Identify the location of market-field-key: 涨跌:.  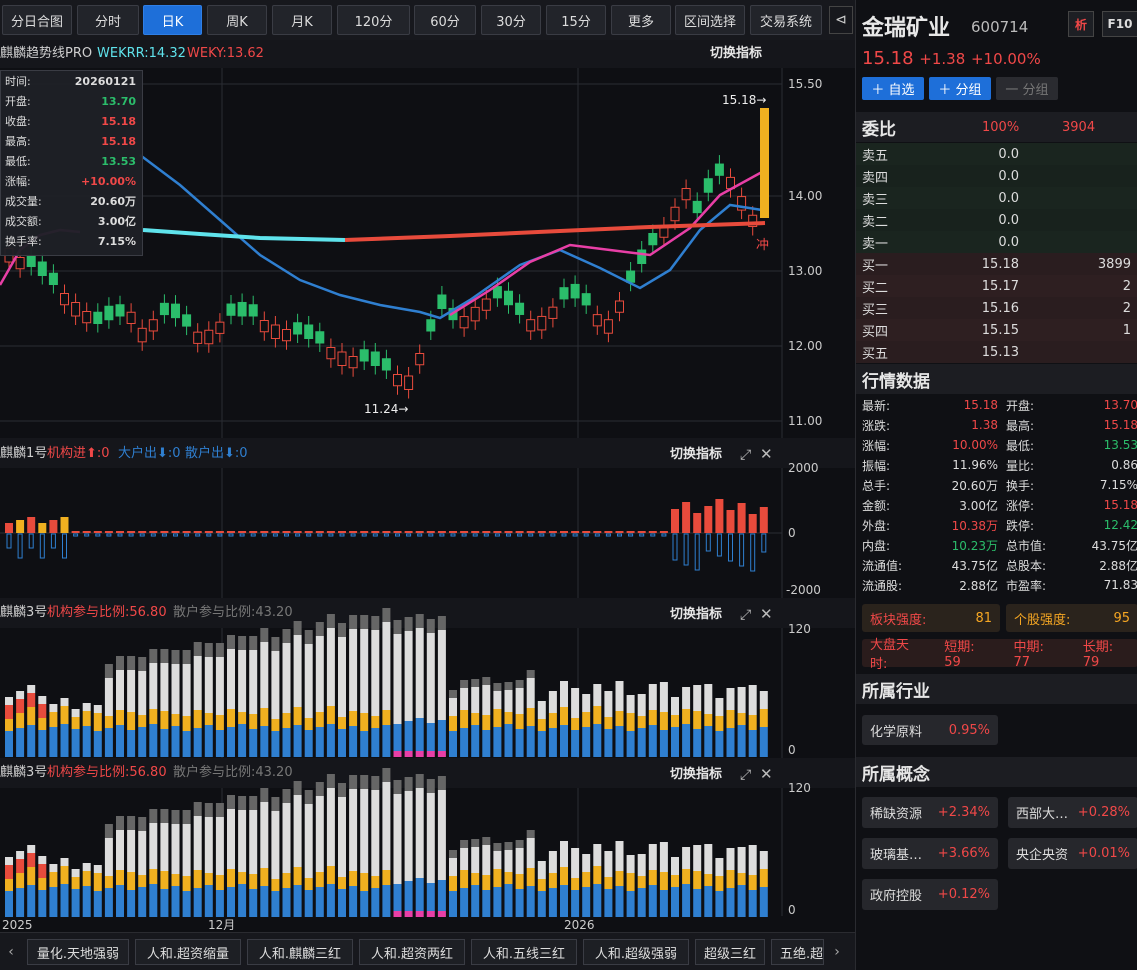
(876, 425).